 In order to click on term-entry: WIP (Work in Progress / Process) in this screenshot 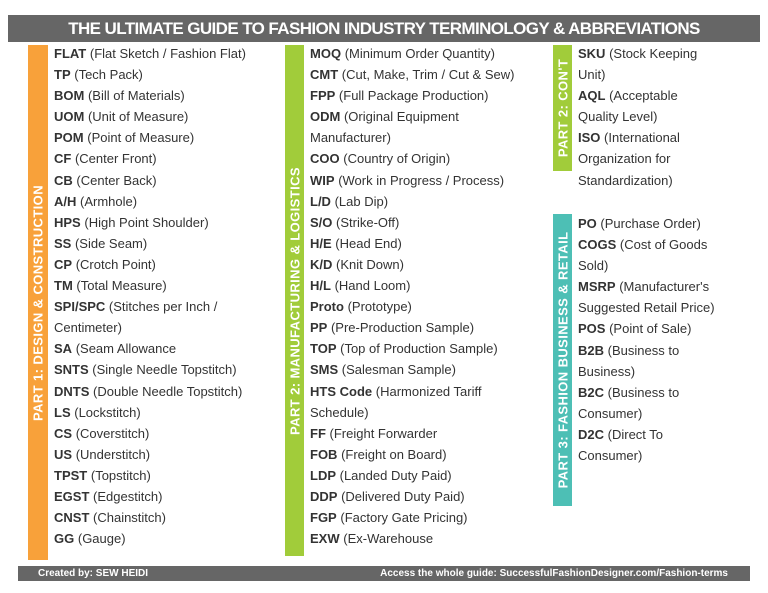, I will do `click(412, 180)`.